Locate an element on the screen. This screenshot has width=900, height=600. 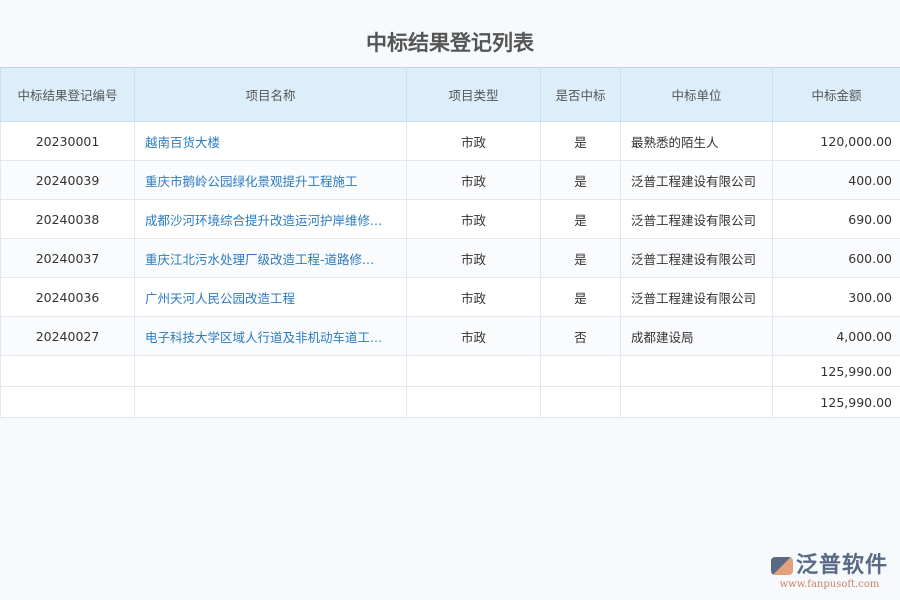
cell-id: 20240036 is located at coordinates (67, 297).